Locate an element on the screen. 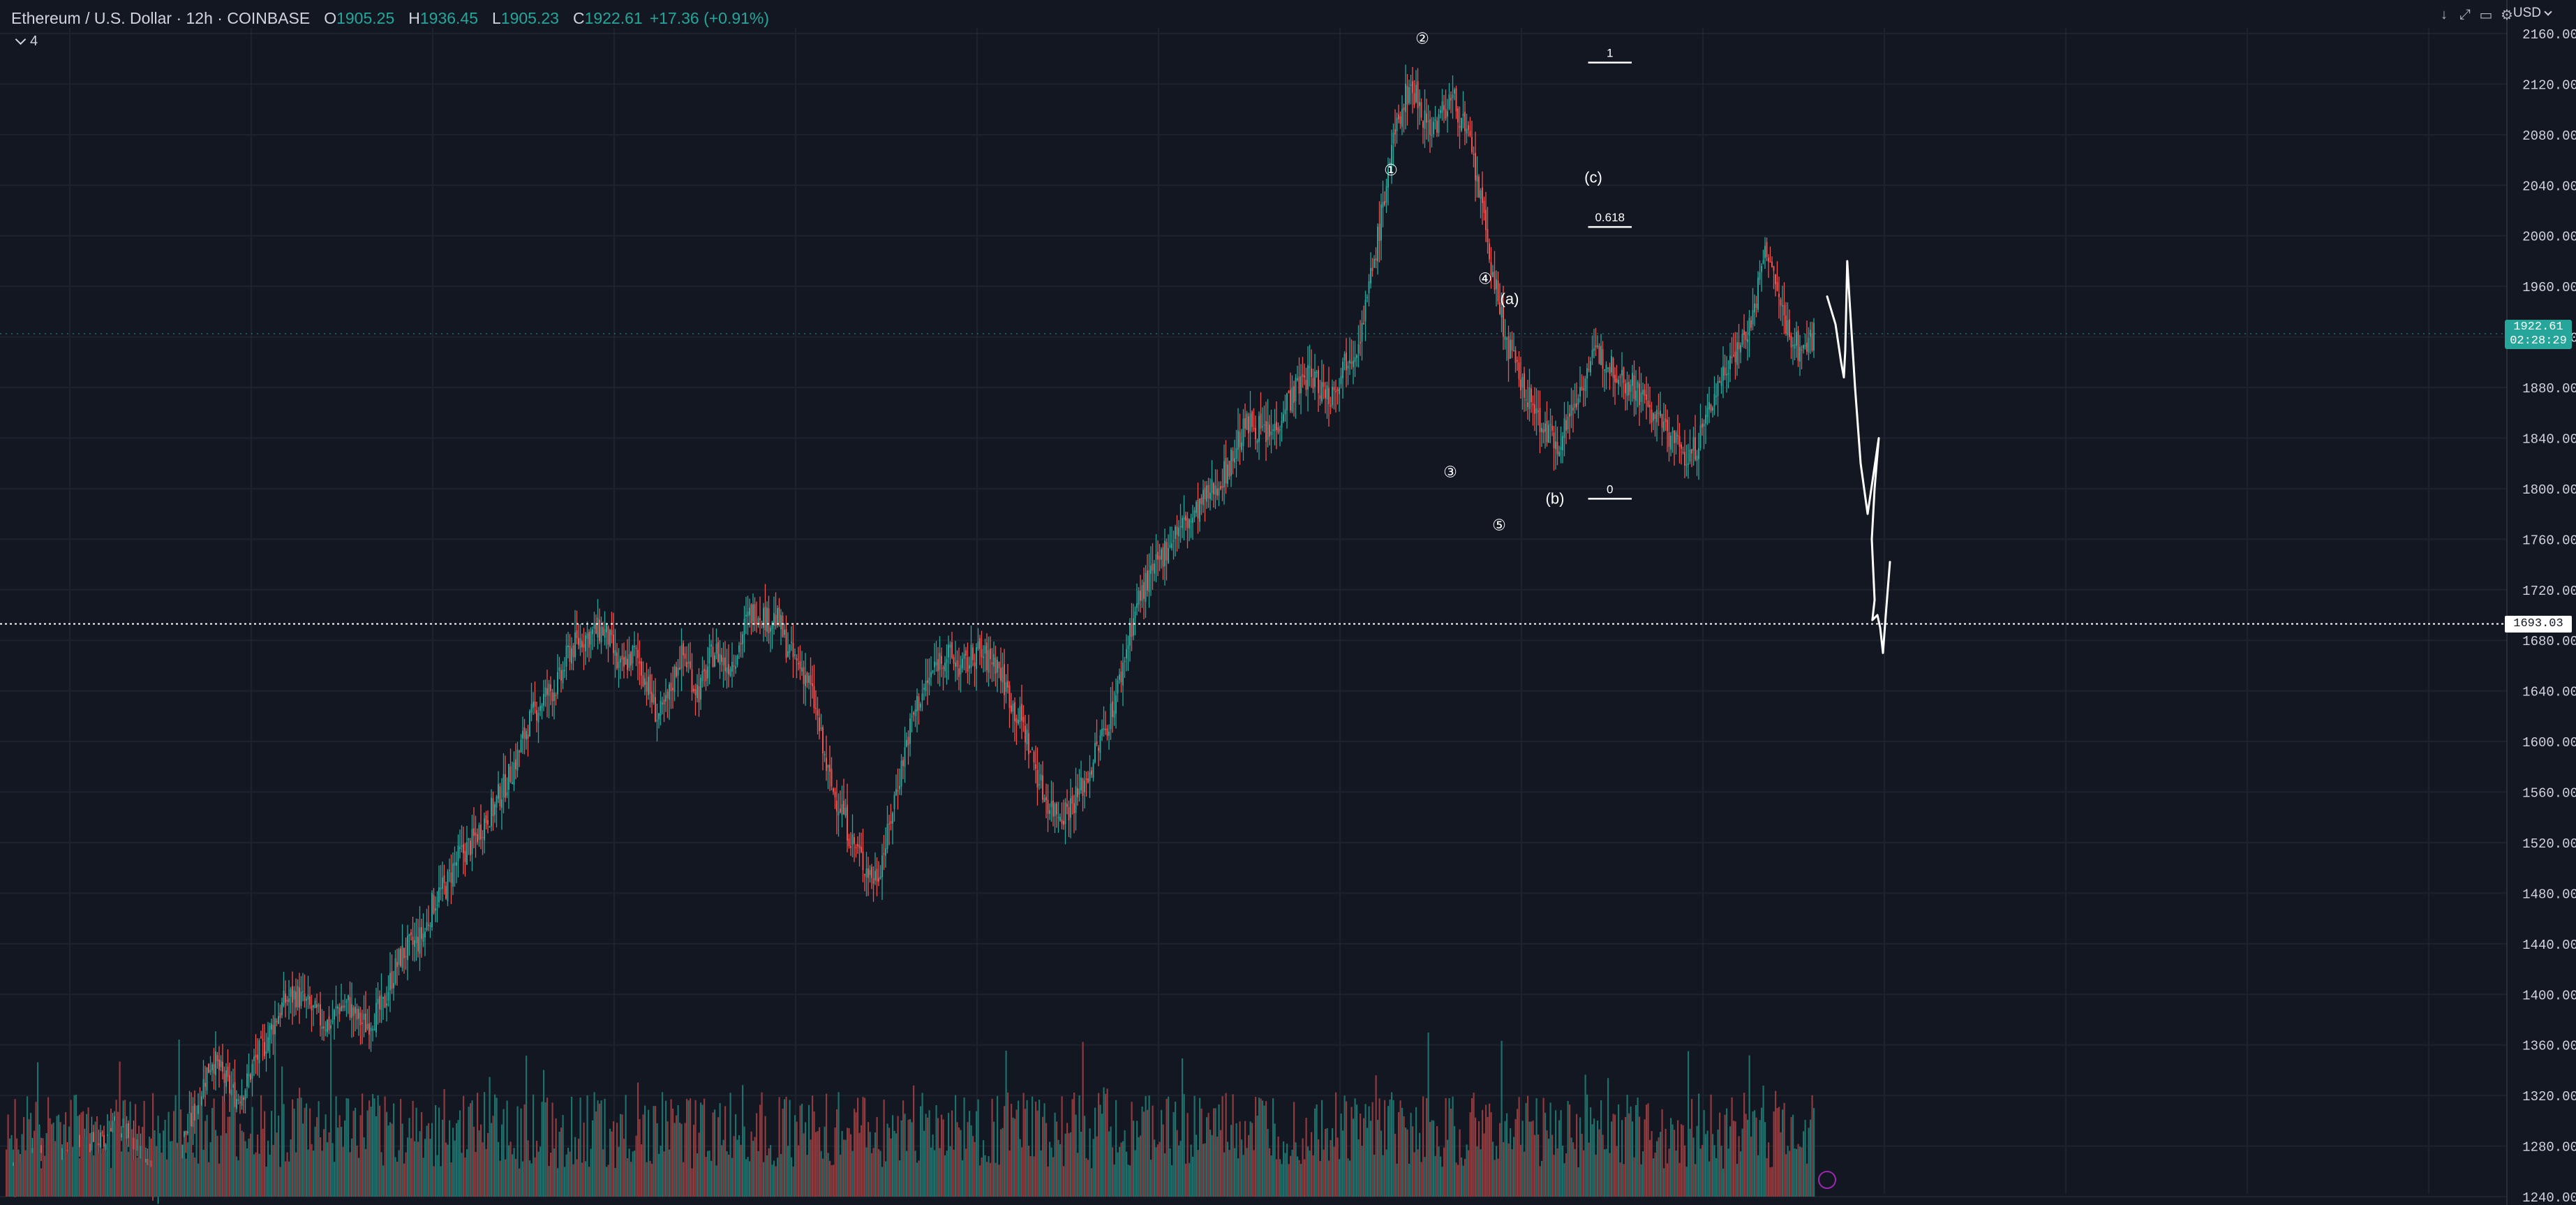 The width and height of the screenshot is (2576, 1205). currency-selector: USD is located at coordinates (2532, 13).